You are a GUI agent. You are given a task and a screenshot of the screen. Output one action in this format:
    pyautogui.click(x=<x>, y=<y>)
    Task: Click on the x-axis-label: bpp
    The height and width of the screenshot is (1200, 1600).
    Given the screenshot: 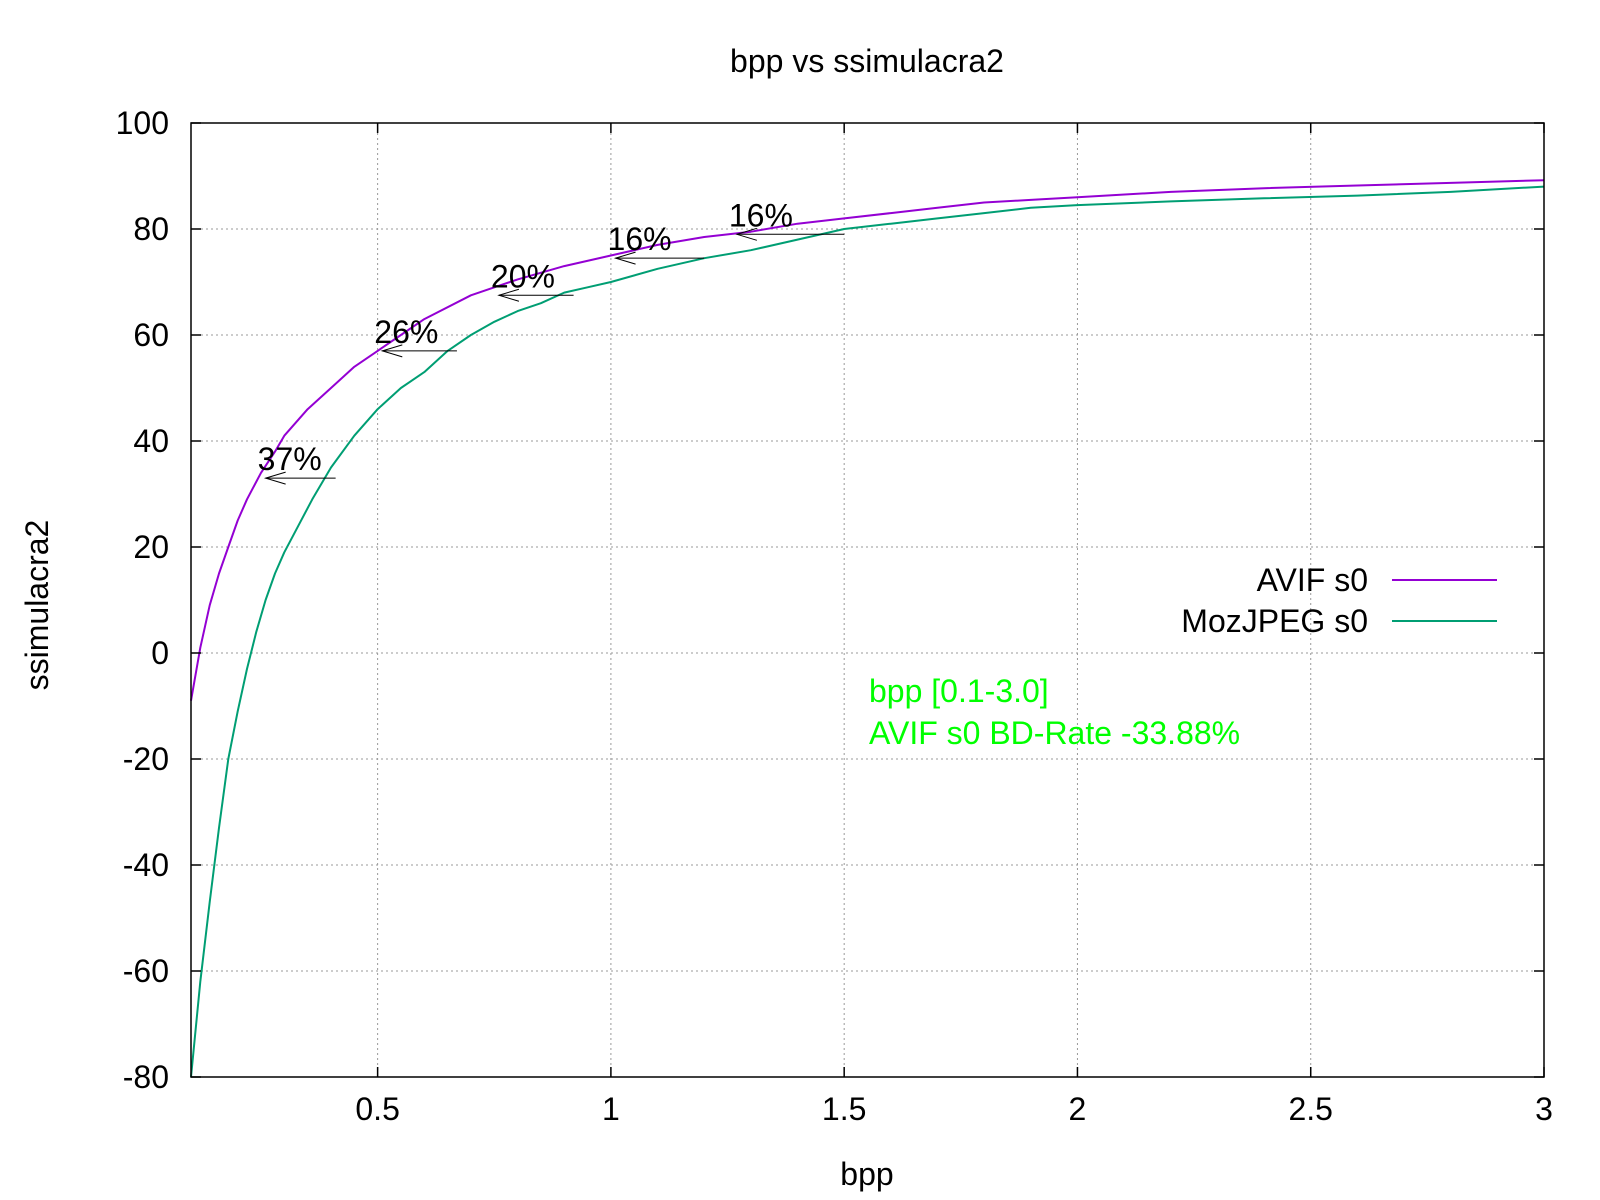 What is the action you would take?
    pyautogui.click(x=866, y=1174)
    